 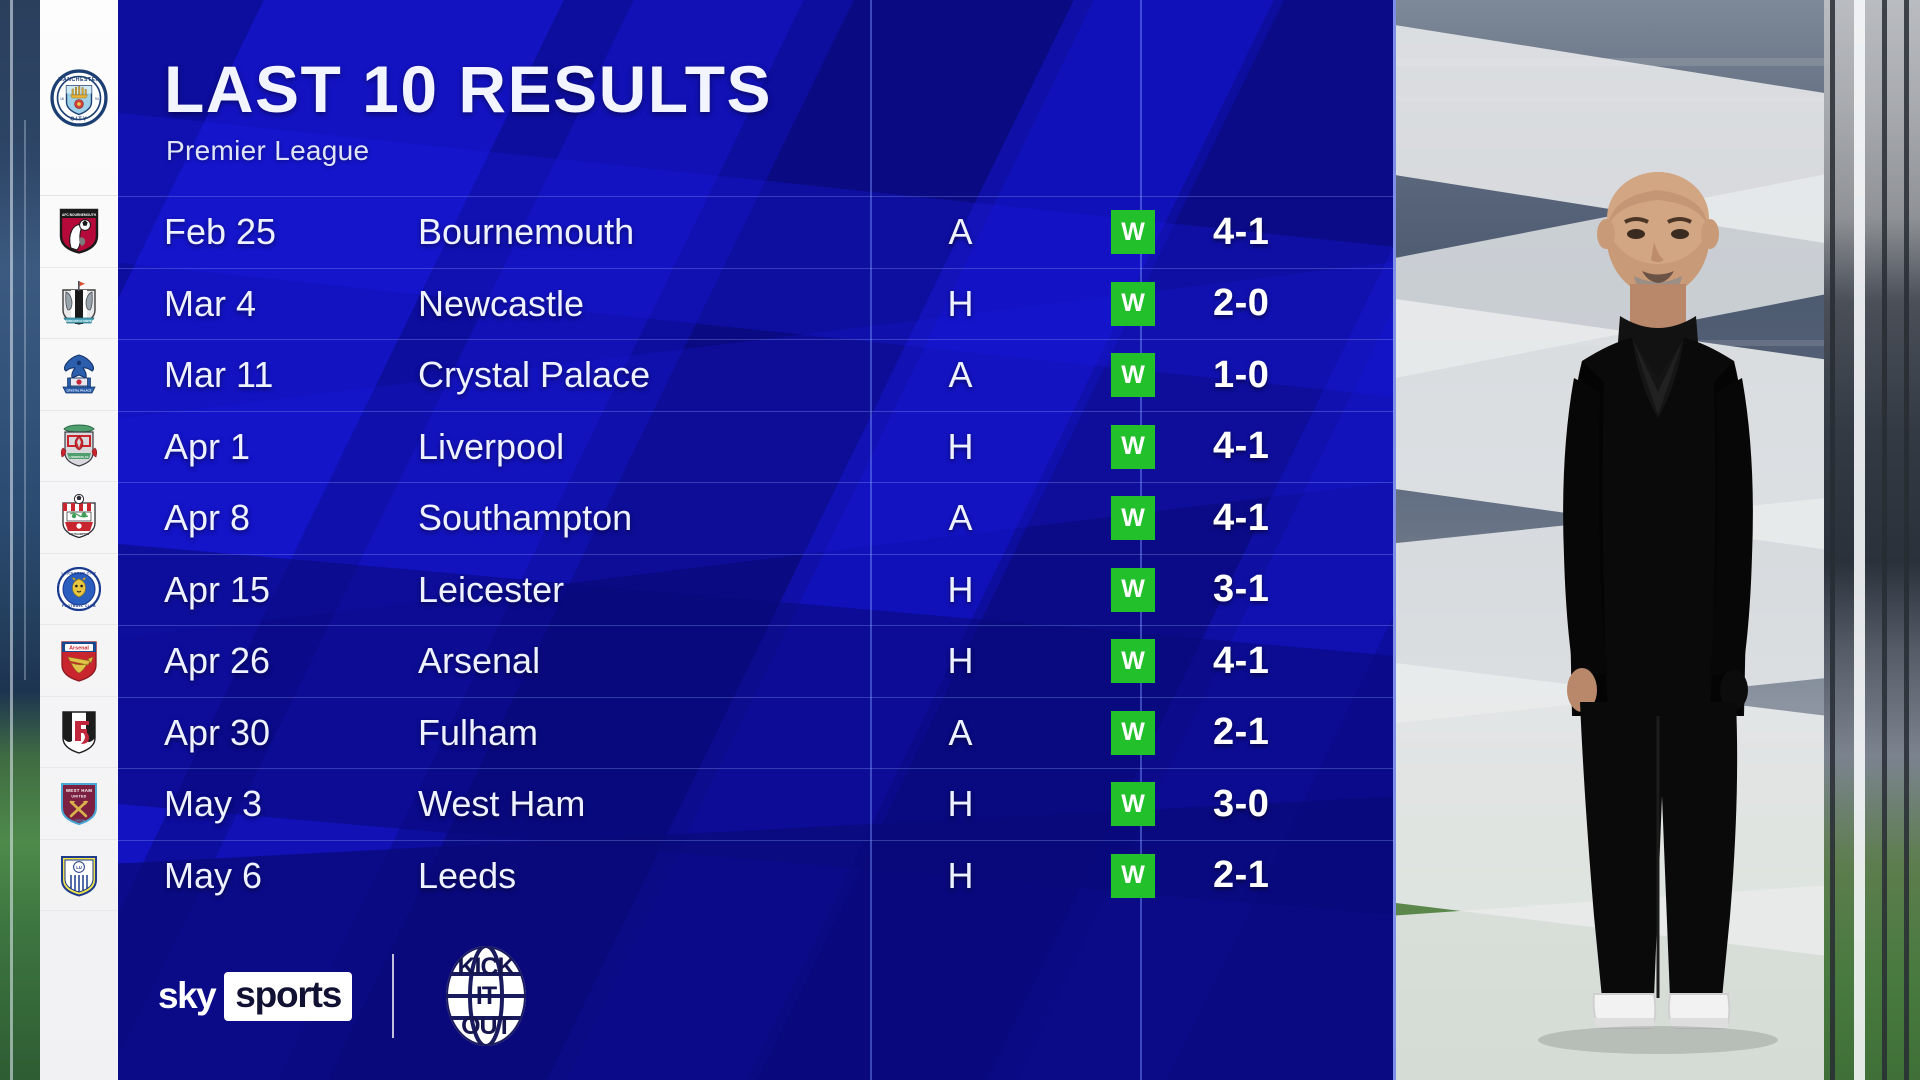 What do you see at coordinates (217, 589) in the screenshot?
I see `cell-date: Apr 15` at bounding box center [217, 589].